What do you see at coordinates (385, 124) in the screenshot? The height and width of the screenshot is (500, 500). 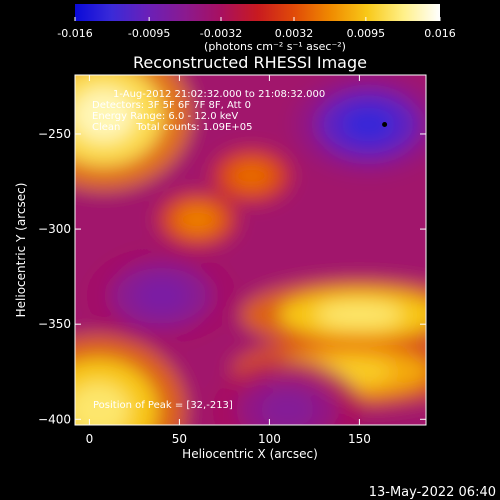 I see `peak-marker` at bounding box center [385, 124].